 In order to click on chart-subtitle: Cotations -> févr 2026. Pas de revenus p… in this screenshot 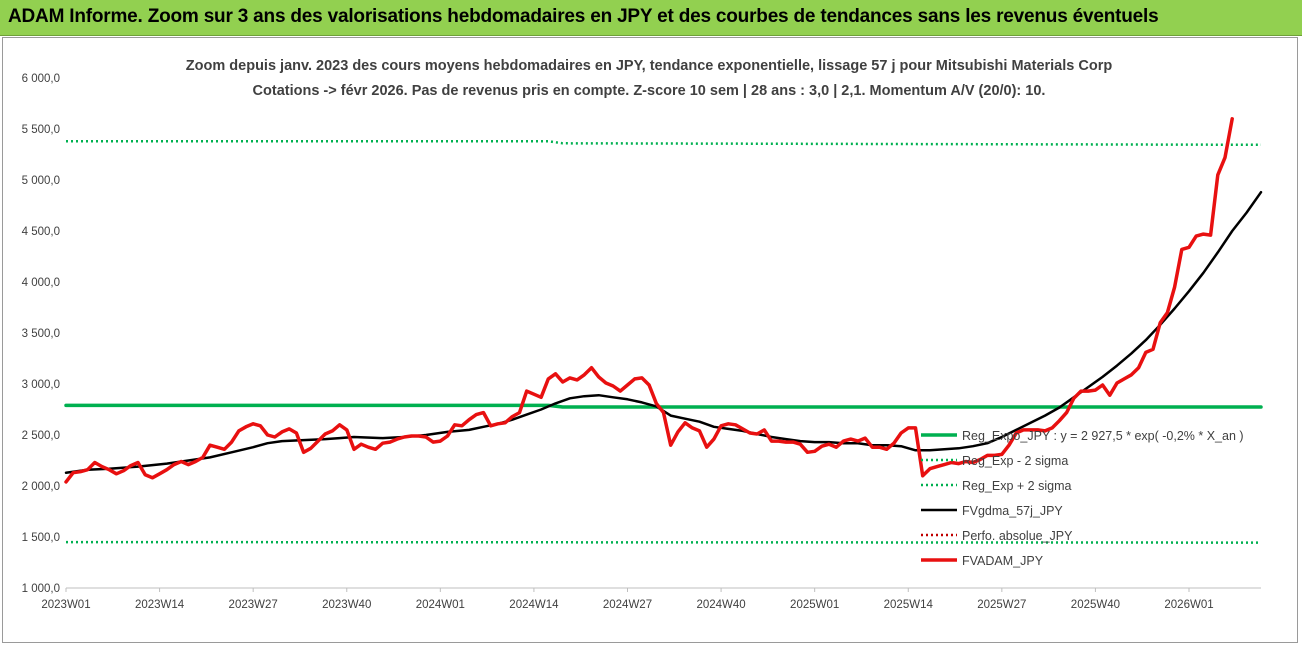, I will do `click(649, 91)`.